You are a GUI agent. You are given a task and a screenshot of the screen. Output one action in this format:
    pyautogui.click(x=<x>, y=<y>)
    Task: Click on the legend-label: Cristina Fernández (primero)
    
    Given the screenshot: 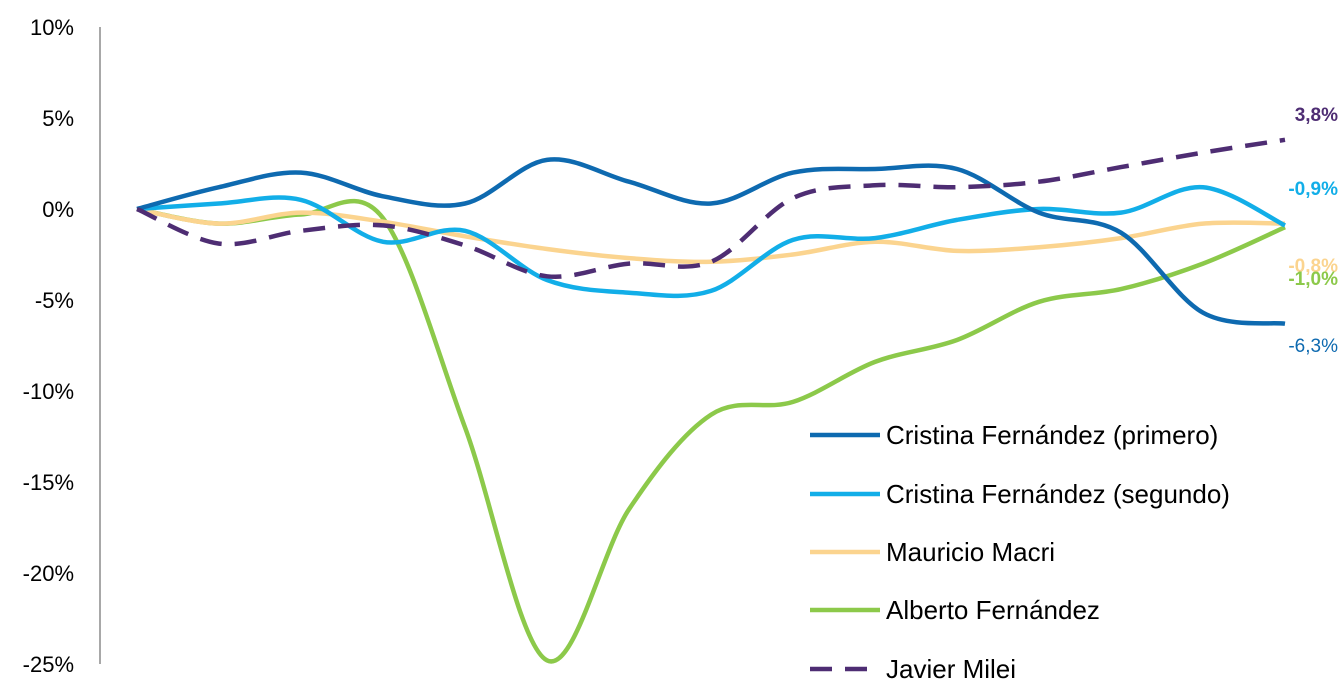 What is the action you would take?
    pyautogui.click(x=1052, y=435)
    